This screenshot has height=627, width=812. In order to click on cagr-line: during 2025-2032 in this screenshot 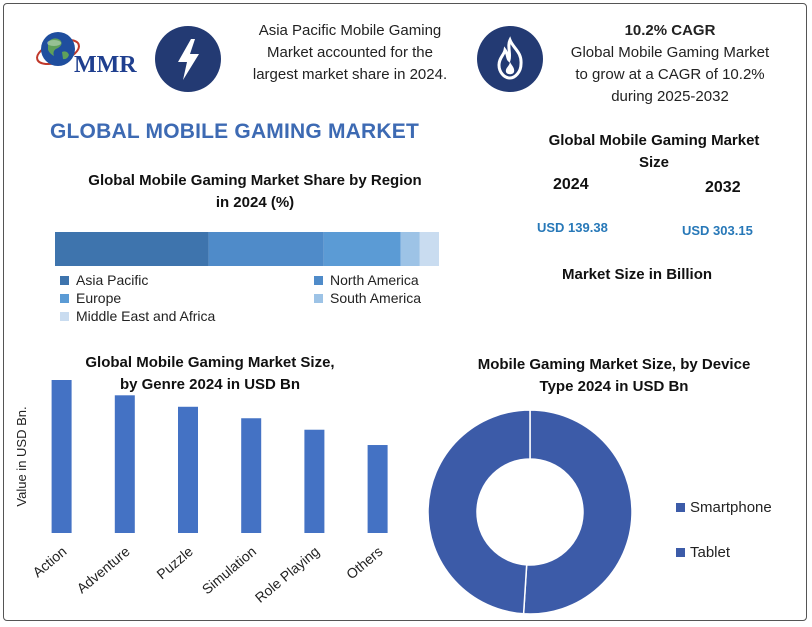, I will do `click(670, 96)`.